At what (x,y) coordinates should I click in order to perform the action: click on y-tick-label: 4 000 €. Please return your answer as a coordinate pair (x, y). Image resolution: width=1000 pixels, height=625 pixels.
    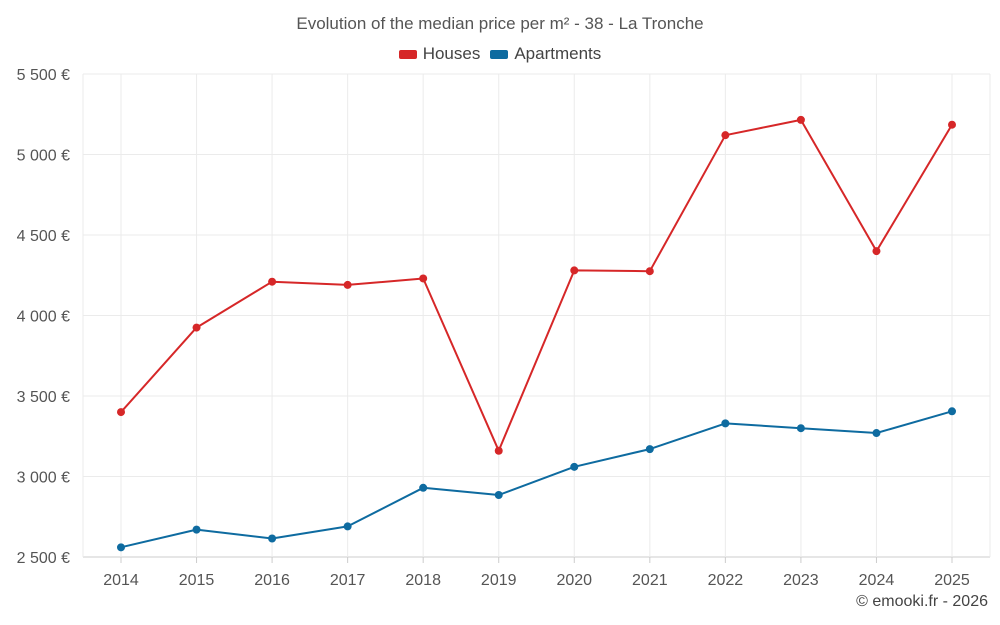
    Looking at the image, I should click on (43, 317).